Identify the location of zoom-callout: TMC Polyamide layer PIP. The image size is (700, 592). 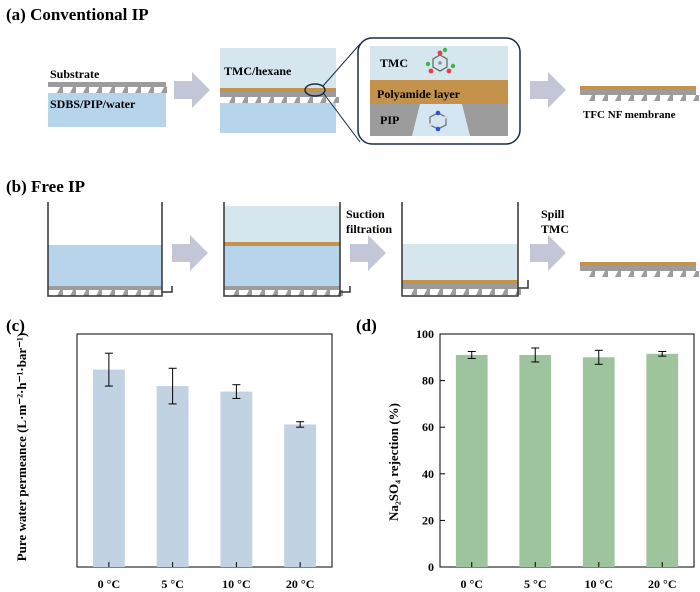
(439, 91).